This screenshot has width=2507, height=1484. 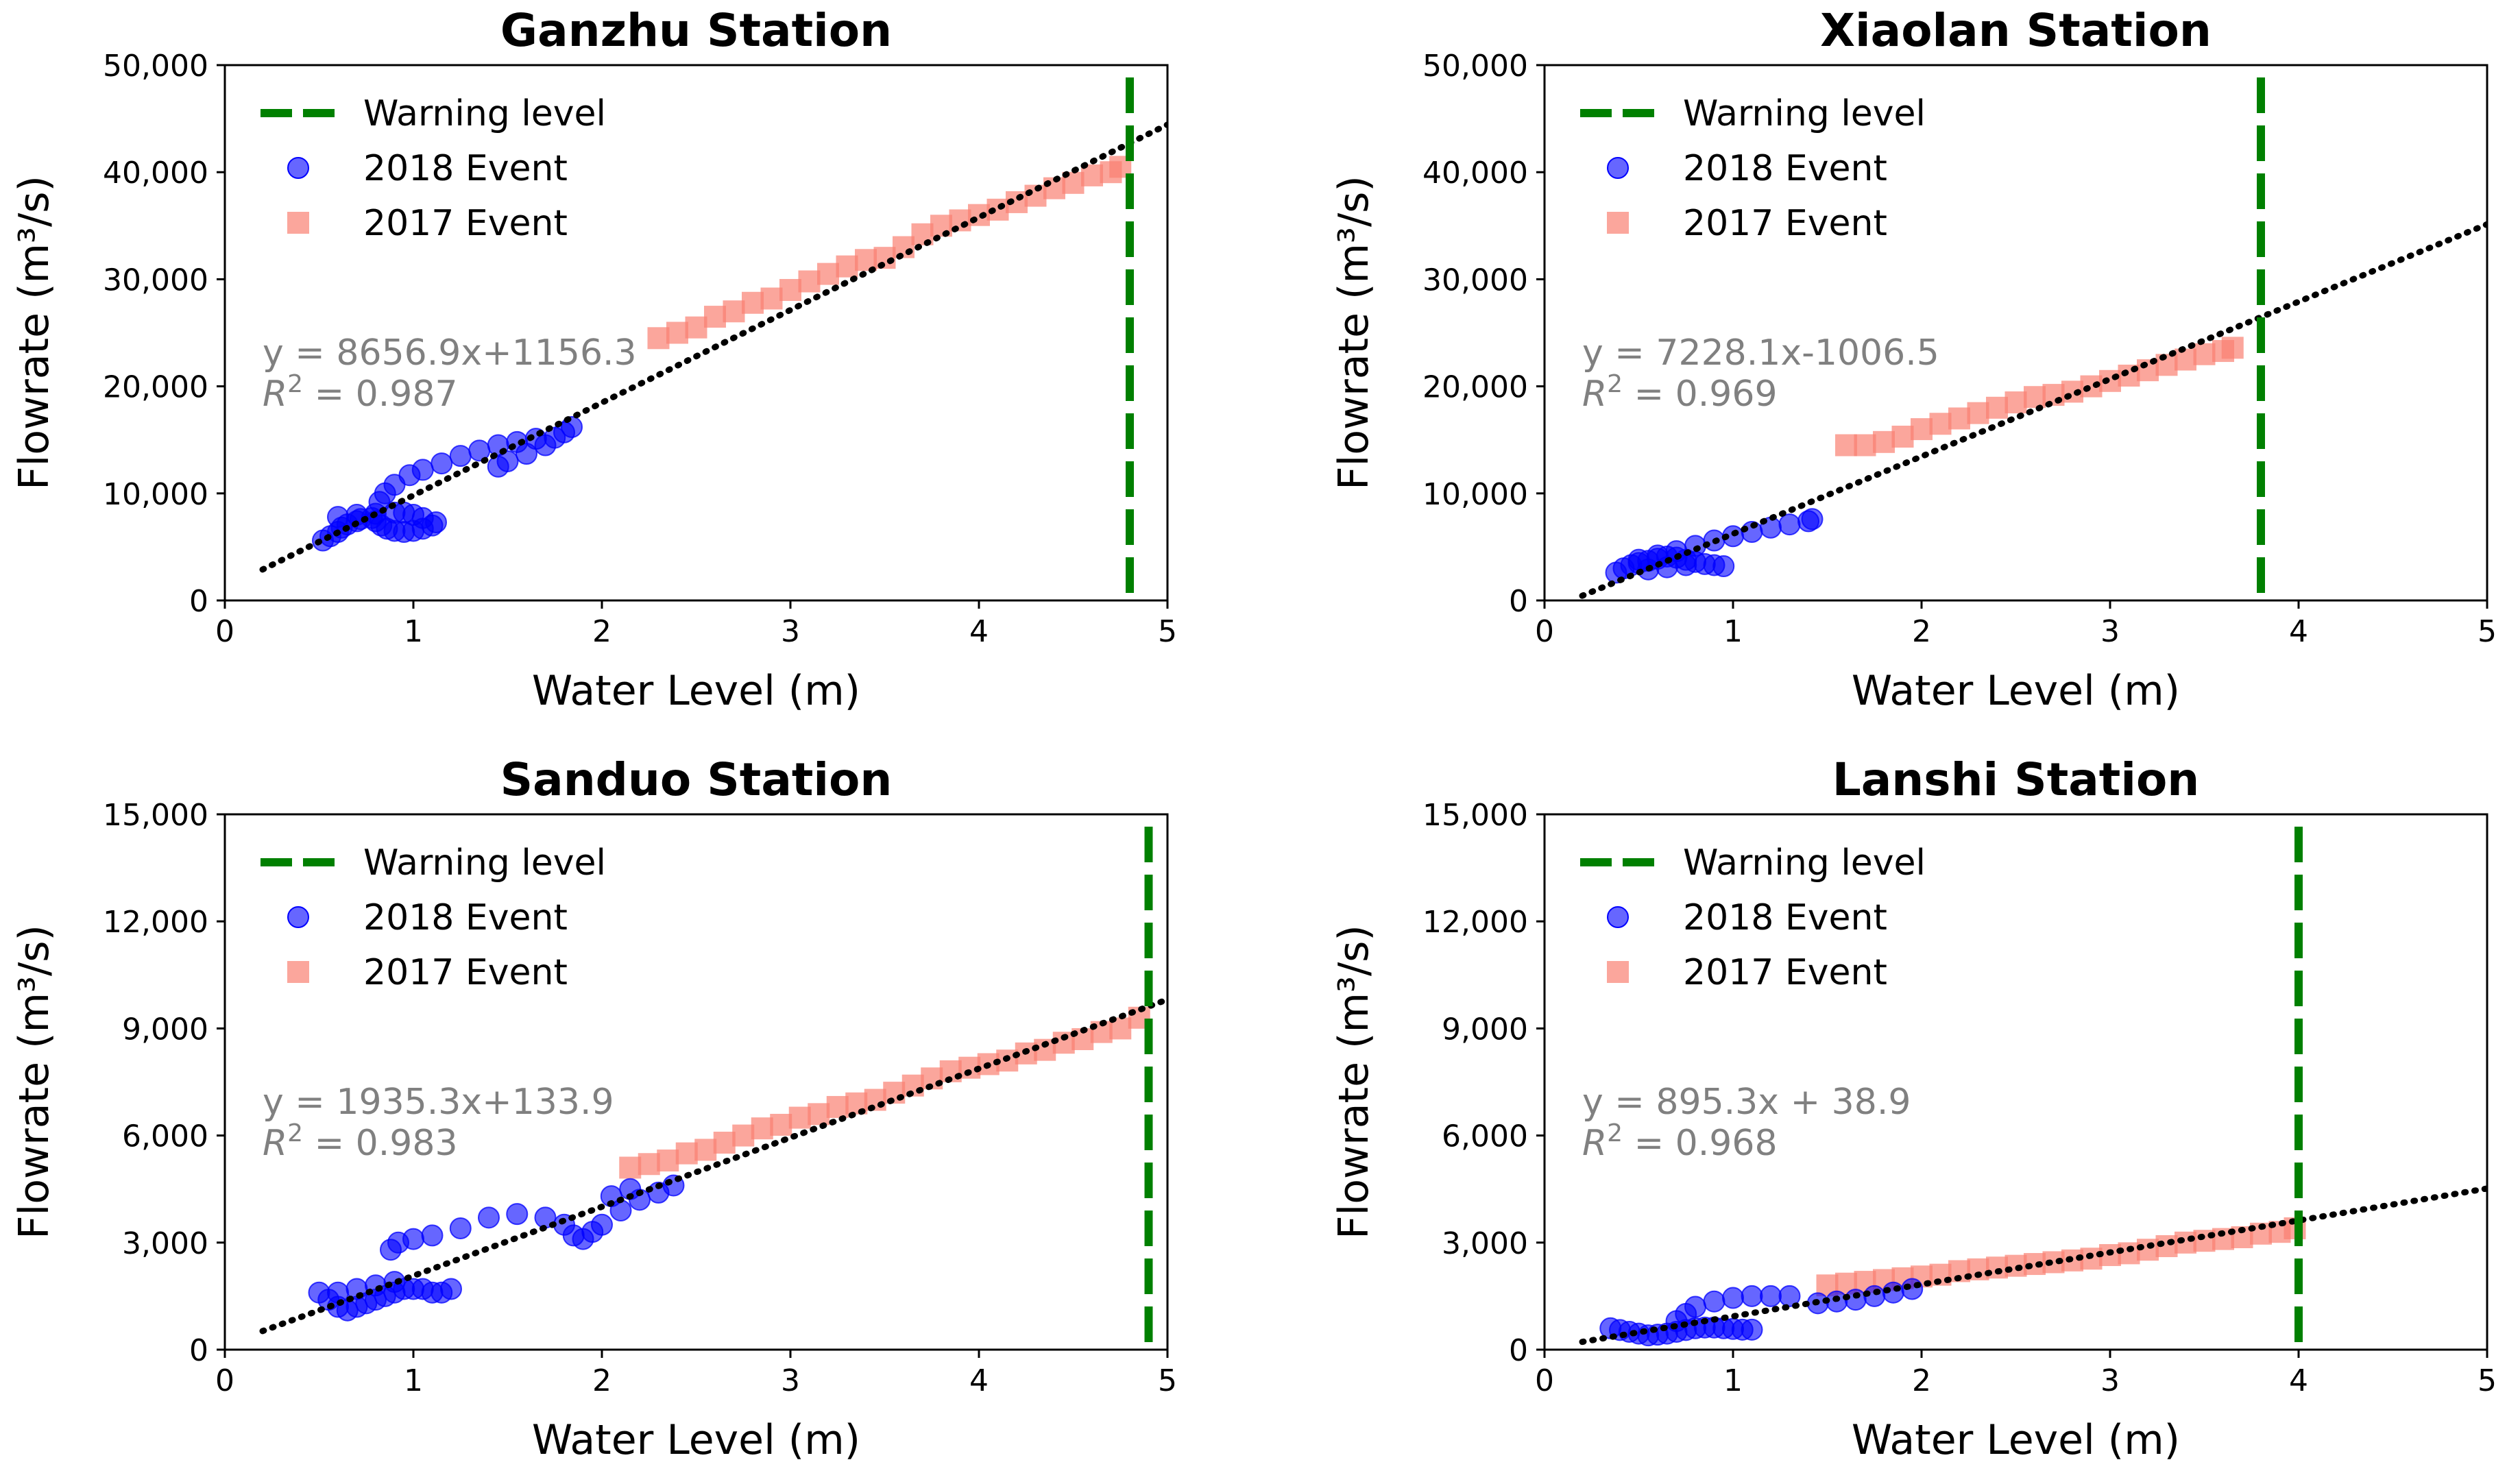 What do you see at coordinates (2016, 780) in the screenshot?
I see `chart-title: Lanshi Station` at bounding box center [2016, 780].